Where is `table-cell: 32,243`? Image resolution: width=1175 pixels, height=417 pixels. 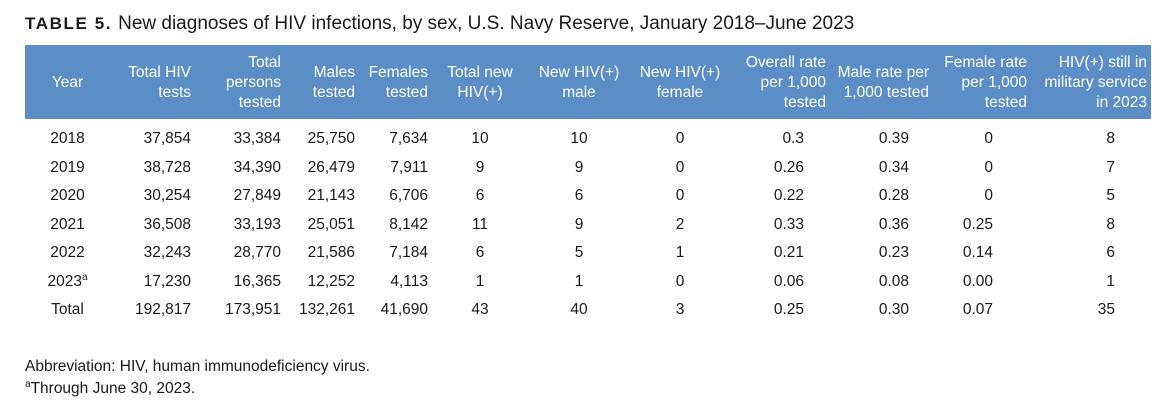
table-cell: 32,243 is located at coordinates (167, 253).